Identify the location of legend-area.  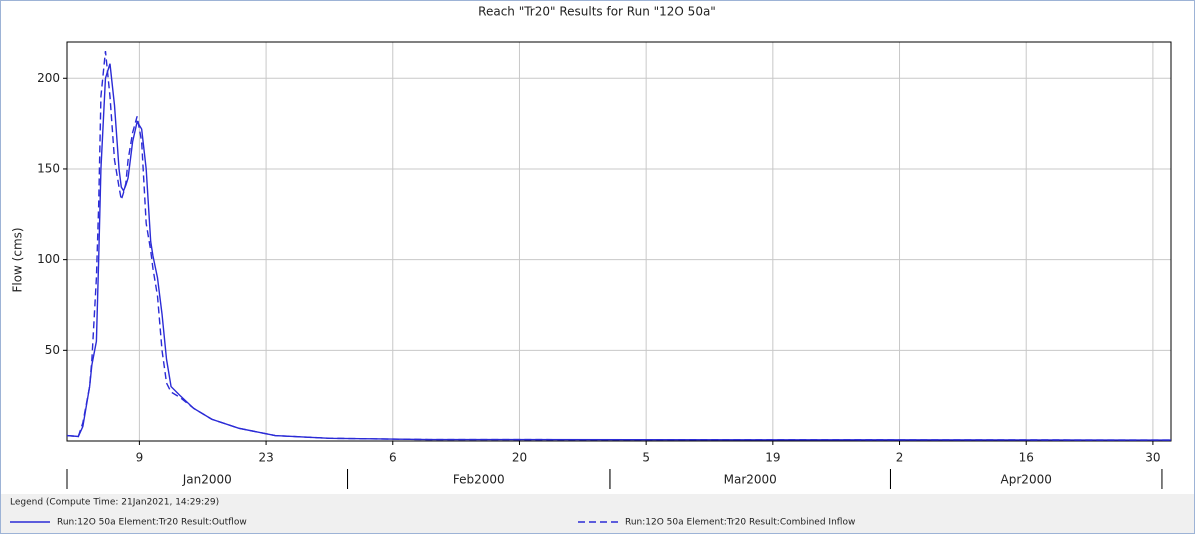
(597, 513).